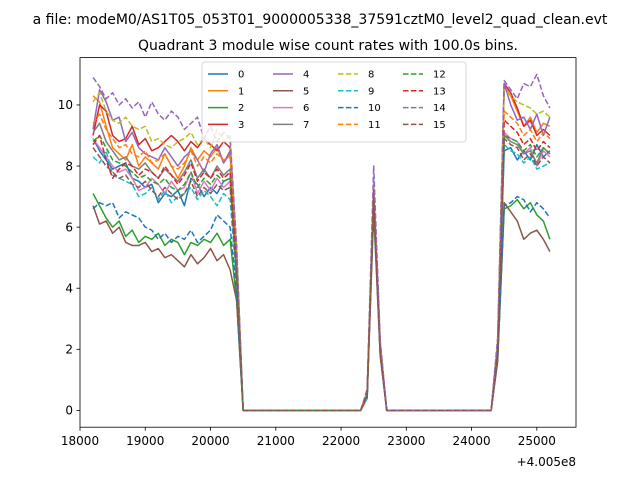 The image size is (640, 480). Describe the element at coordinates (546, 462) in the screenshot. I see `x-offset-text: +4.005e8` at that location.